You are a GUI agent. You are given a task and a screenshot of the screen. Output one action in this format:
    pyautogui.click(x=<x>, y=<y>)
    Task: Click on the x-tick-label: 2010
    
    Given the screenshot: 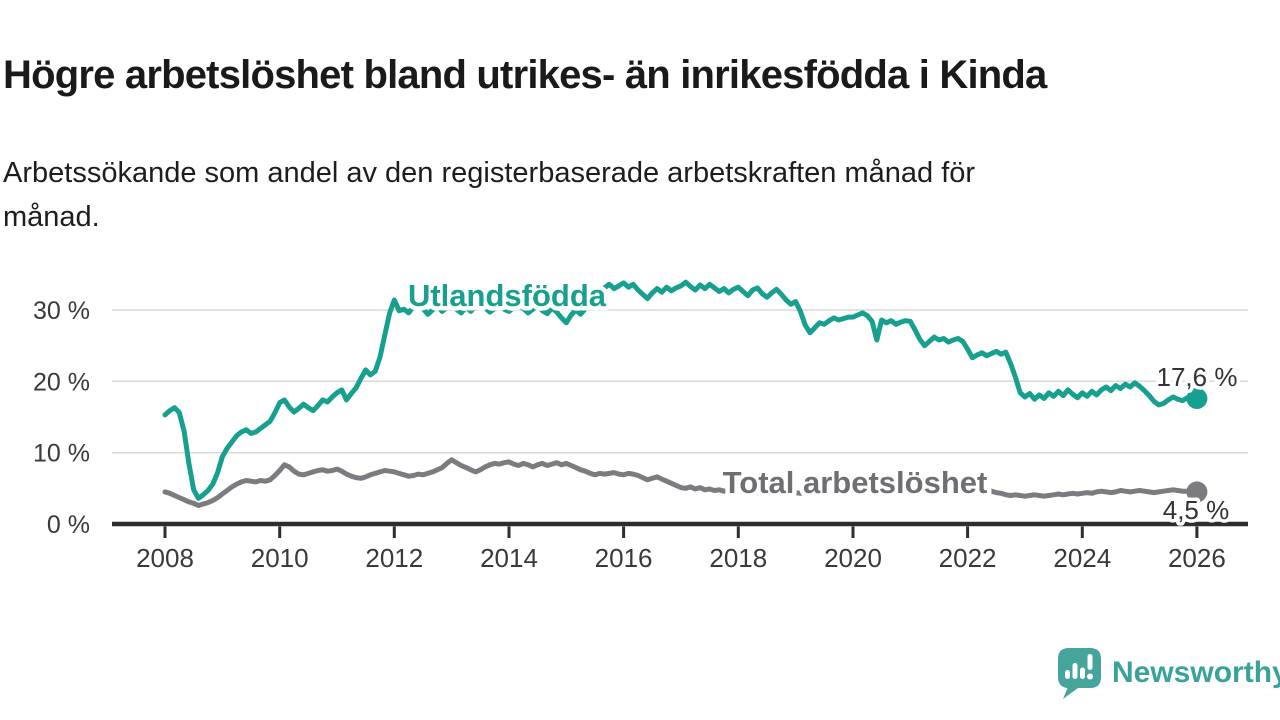 What is the action you would take?
    pyautogui.click(x=280, y=558)
    